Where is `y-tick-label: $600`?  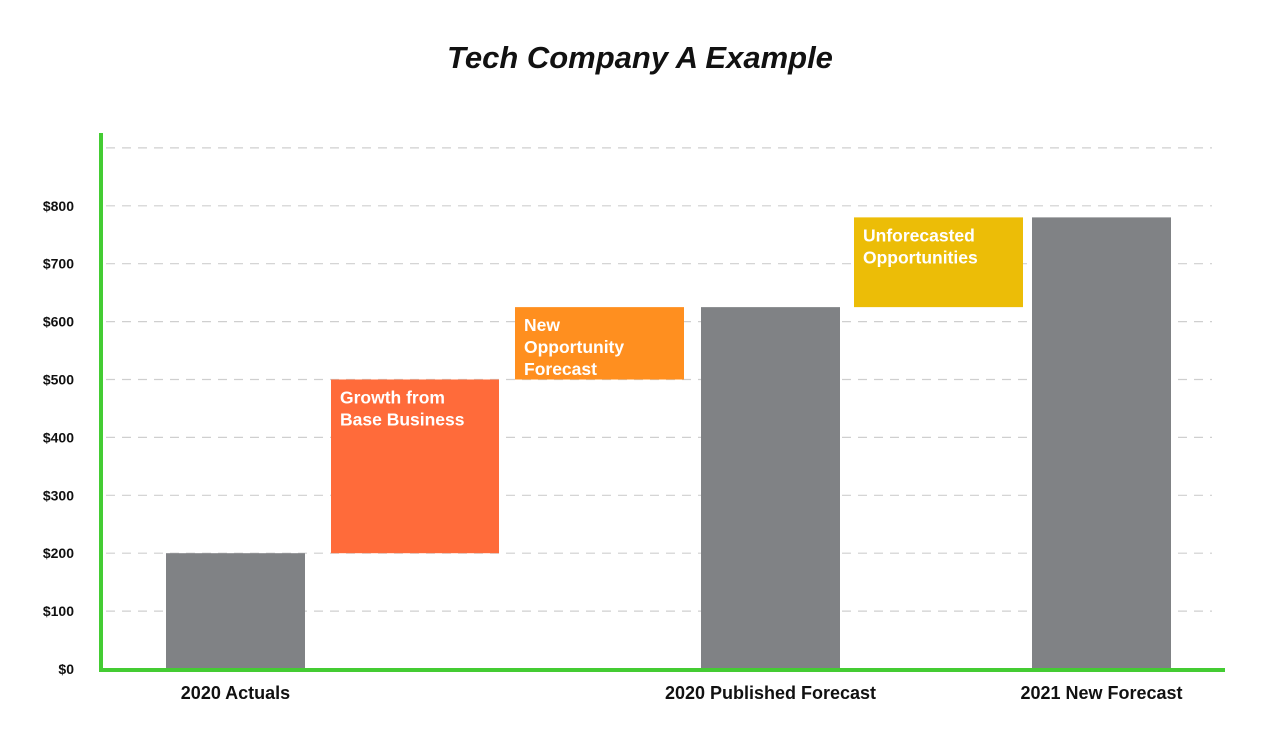 y-tick-label: $600 is located at coordinates (58, 322).